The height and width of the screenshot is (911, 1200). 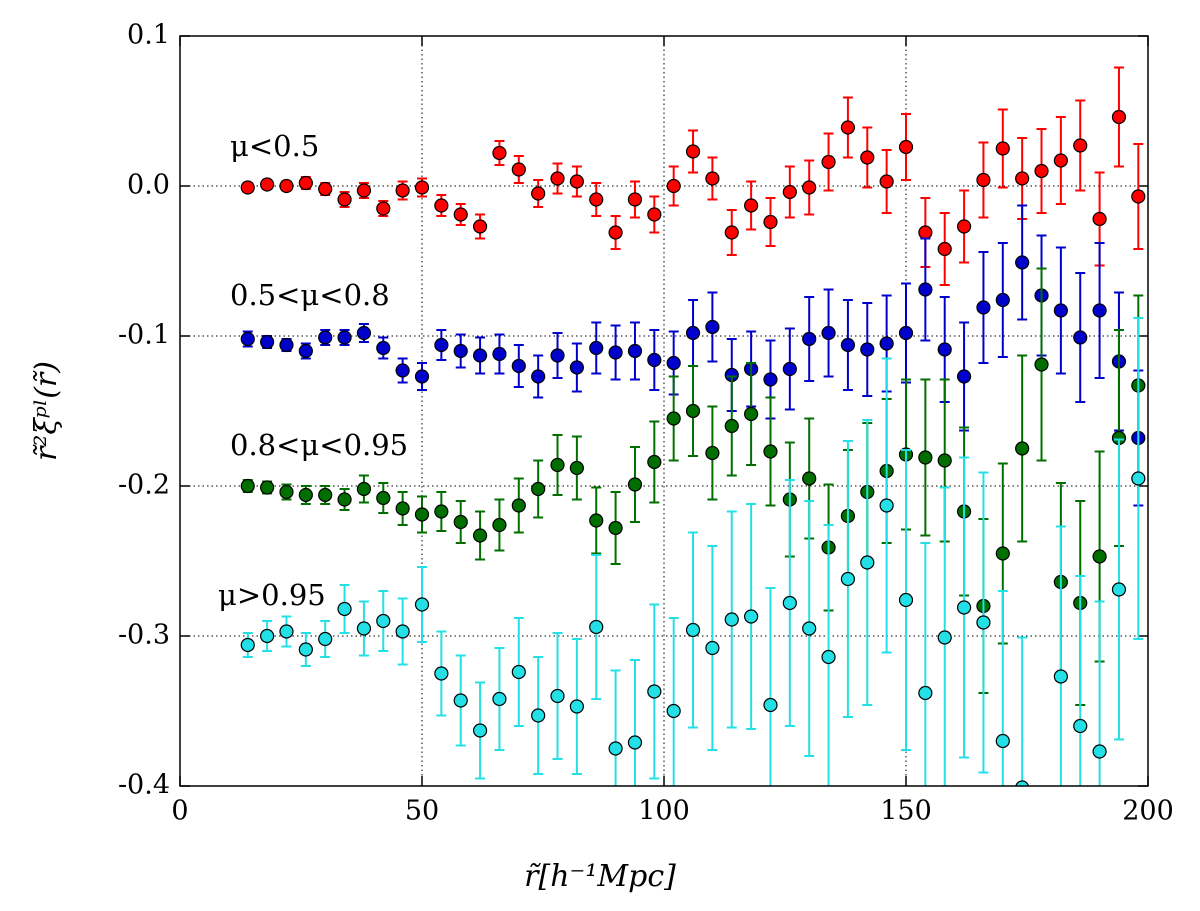 I want to click on series-label: 0.8<μ<0.95, so click(x=319, y=445).